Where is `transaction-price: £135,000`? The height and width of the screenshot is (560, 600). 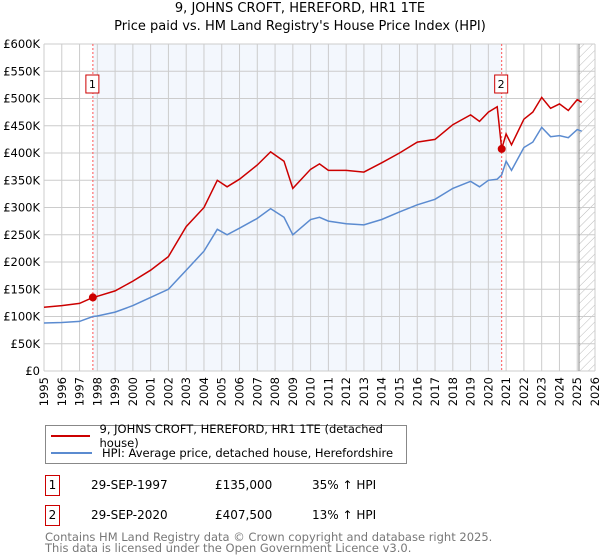 transaction-price: £135,000 is located at coordinates (244, 485).